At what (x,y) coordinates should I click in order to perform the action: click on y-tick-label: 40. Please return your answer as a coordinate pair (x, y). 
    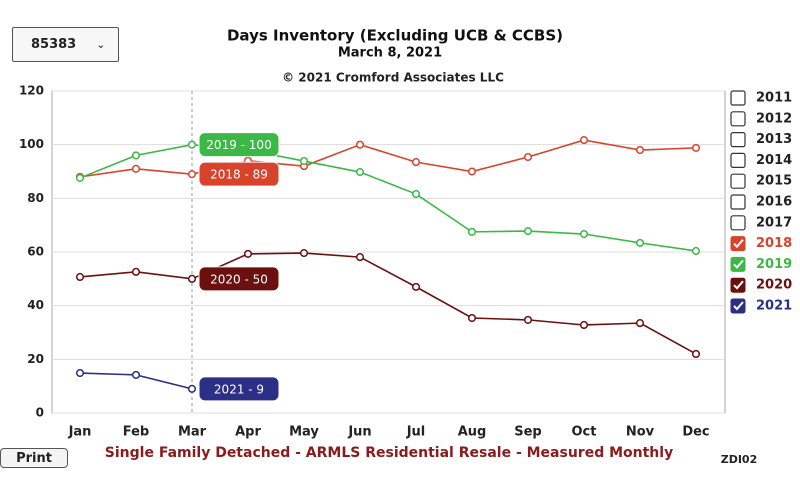
    Looking at the image, I should click on (35, 305).